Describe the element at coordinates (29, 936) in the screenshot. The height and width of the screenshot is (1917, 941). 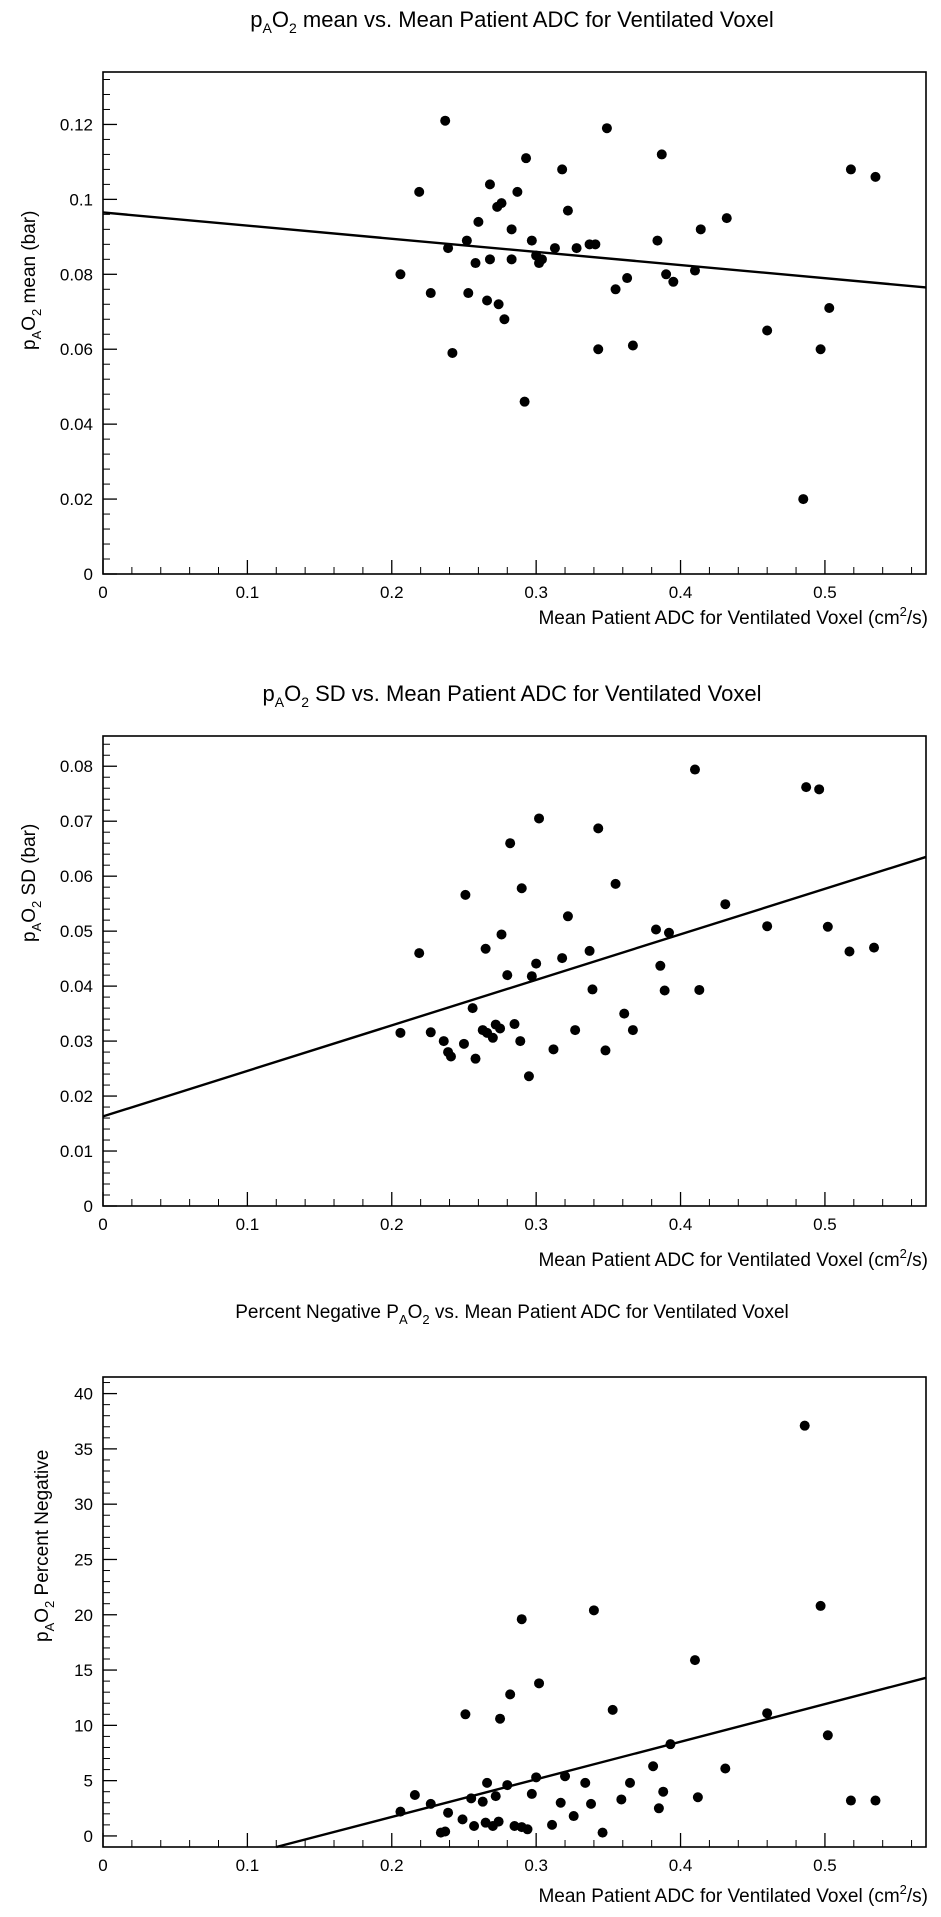
I see `ylabel-part: p` at that location.